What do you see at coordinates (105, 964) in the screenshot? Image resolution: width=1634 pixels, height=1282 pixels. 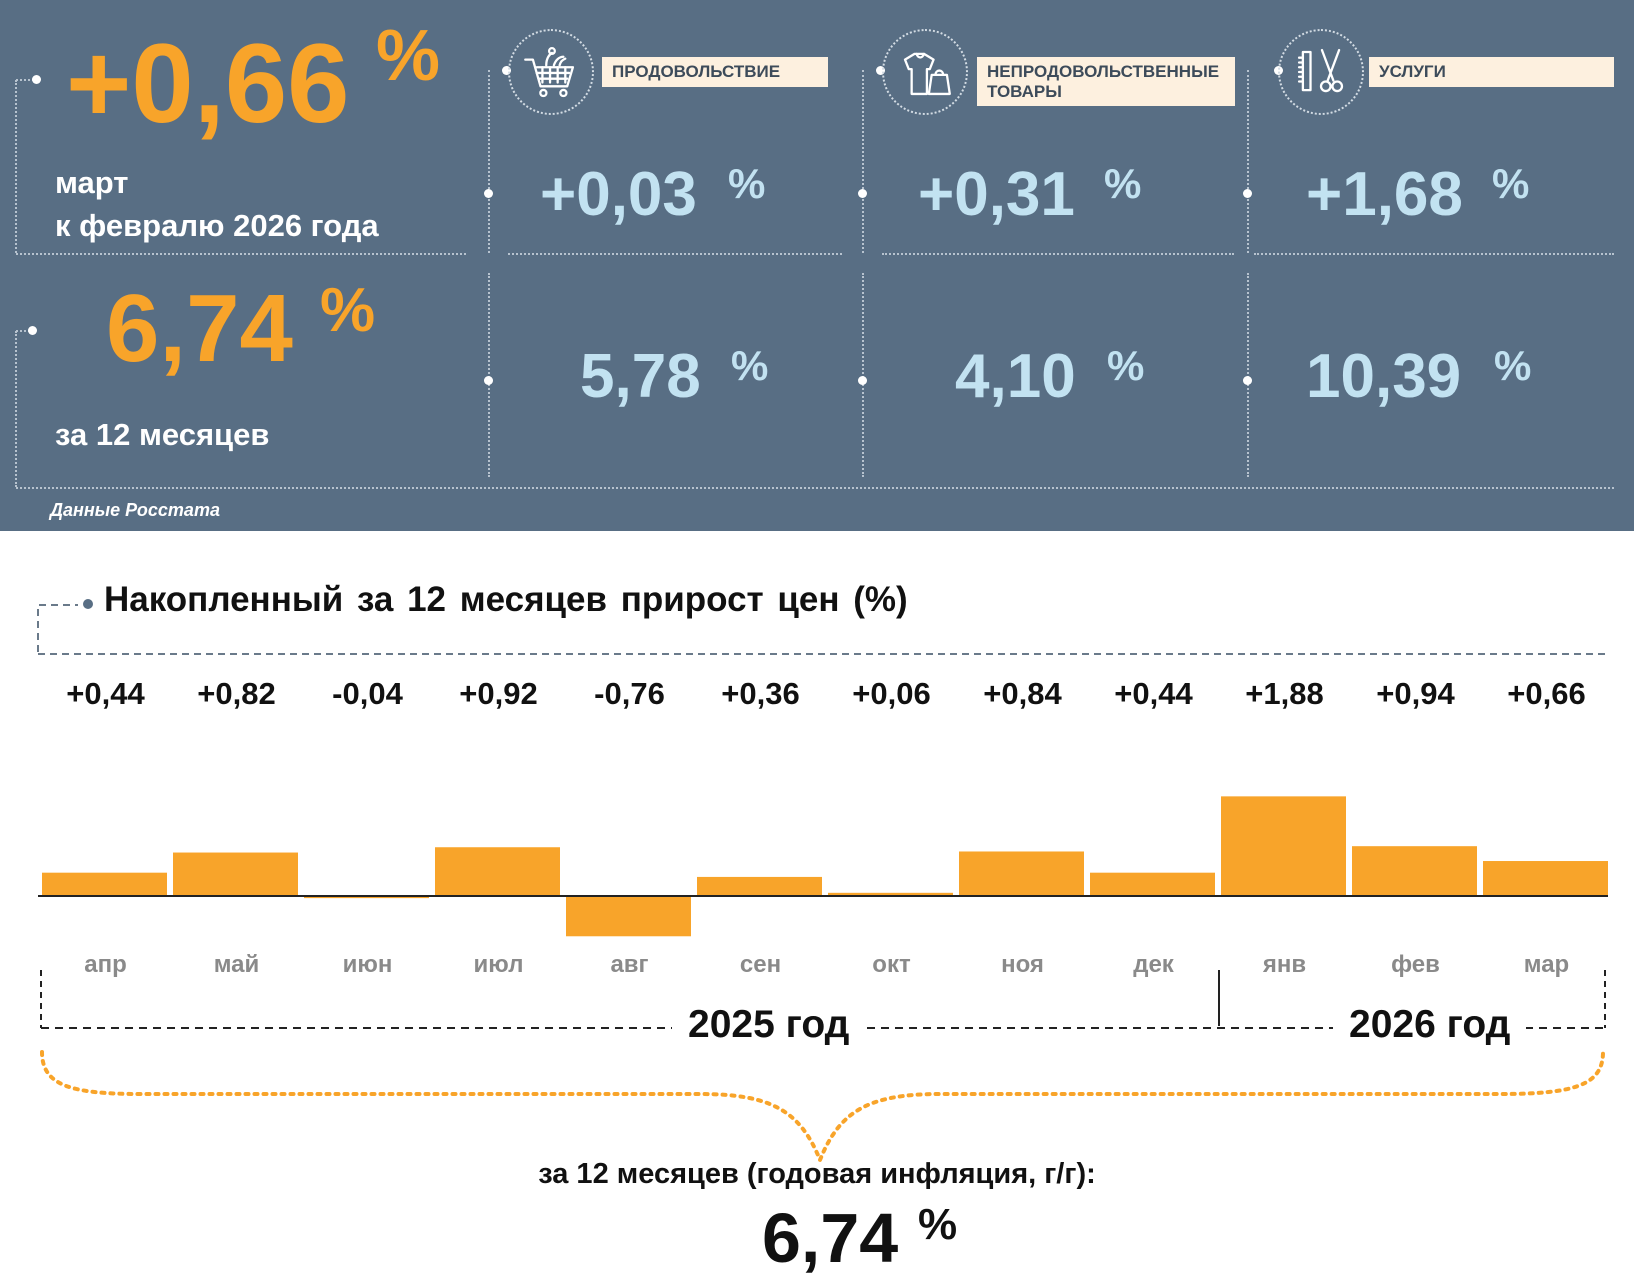 I see `month-label-апр: апр` at bounding box center [105, 964].